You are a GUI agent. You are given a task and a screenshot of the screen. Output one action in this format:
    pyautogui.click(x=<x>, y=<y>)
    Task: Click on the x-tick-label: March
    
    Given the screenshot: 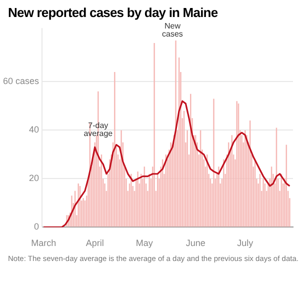 What is the action you would take?
    pyautogui.click(x=43, y=243)
    